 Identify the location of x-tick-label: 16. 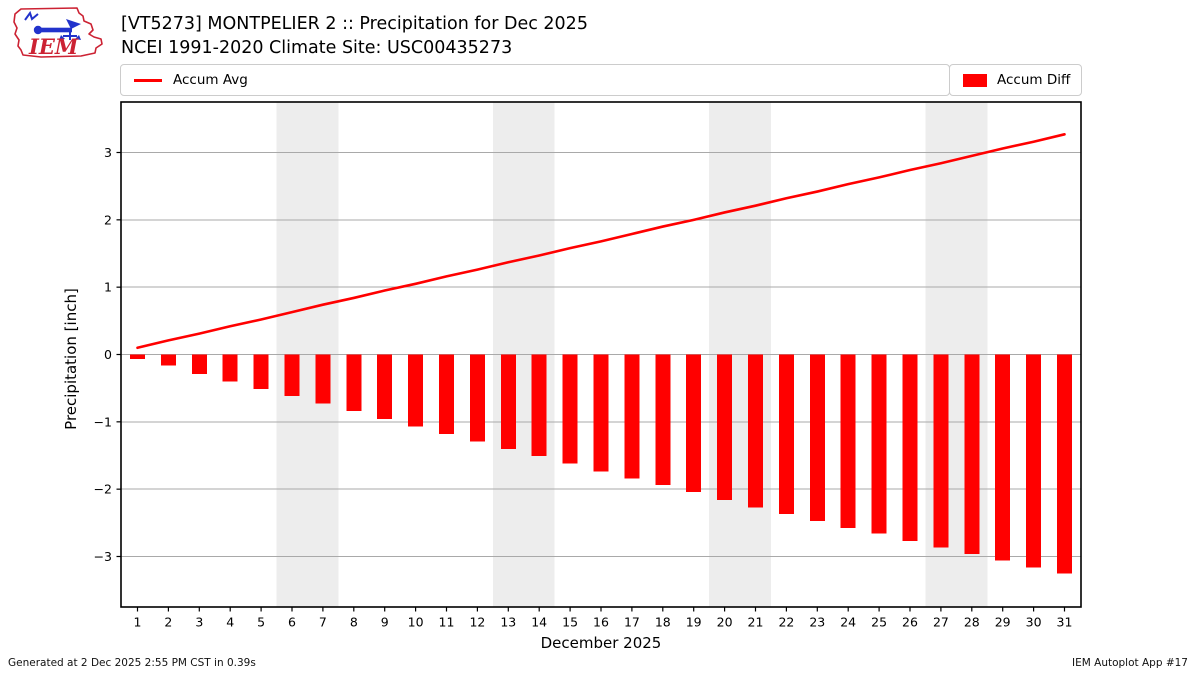
(601, 622).